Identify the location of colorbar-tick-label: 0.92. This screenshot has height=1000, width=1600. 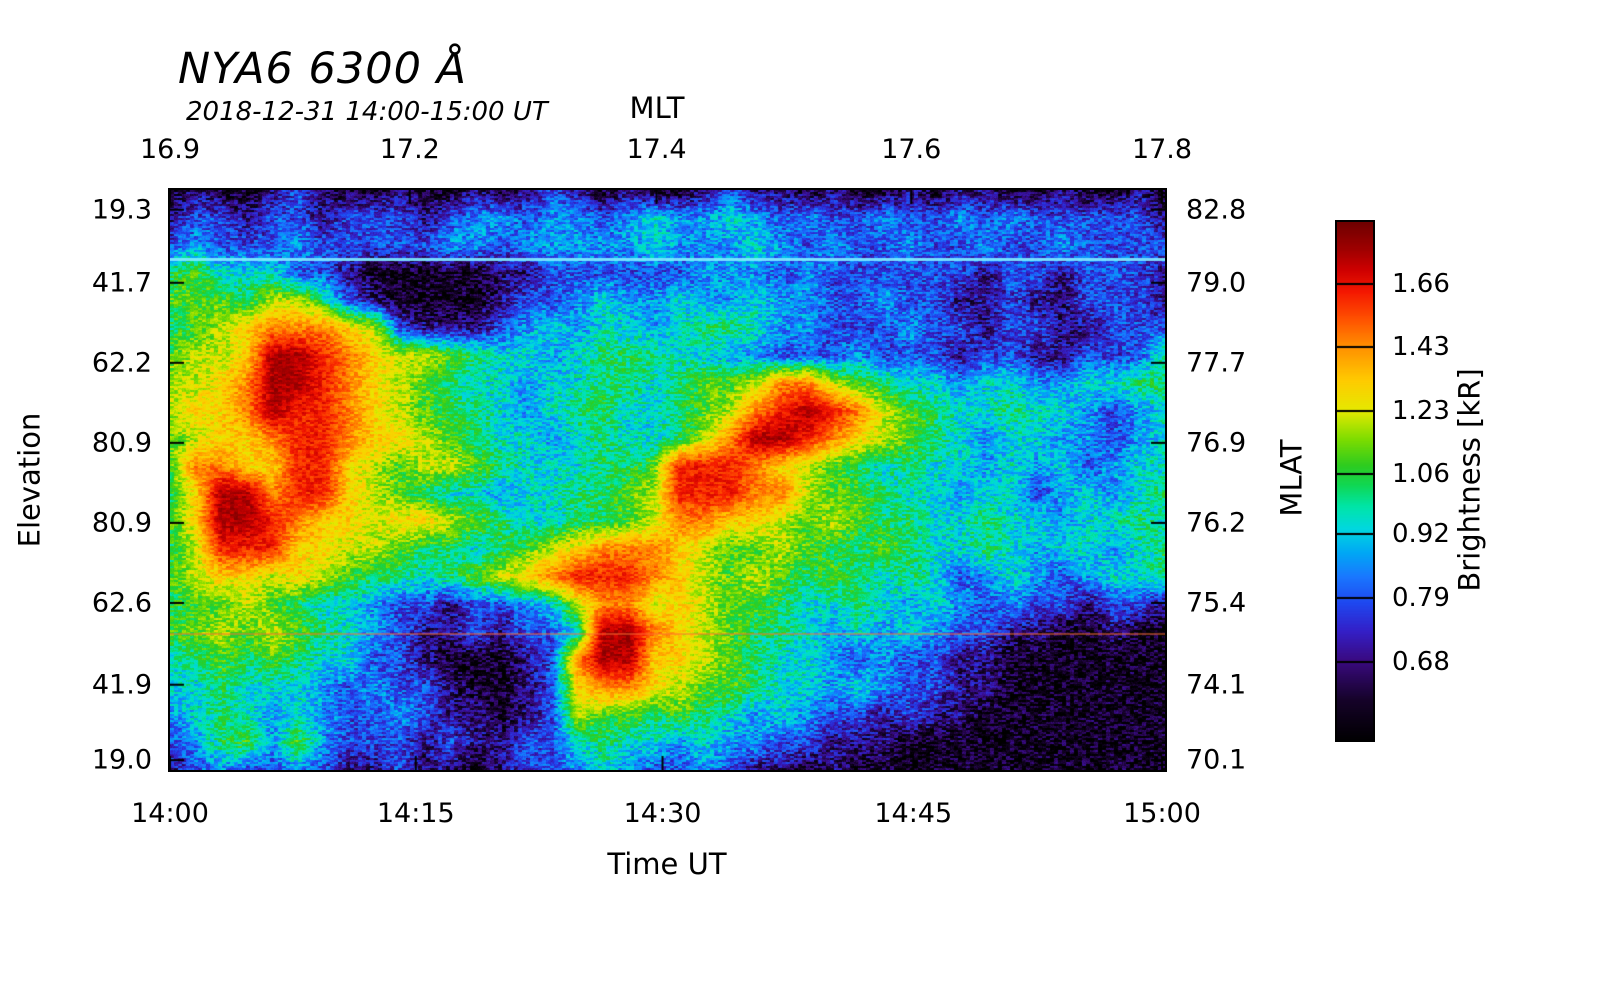
(1421, 533).